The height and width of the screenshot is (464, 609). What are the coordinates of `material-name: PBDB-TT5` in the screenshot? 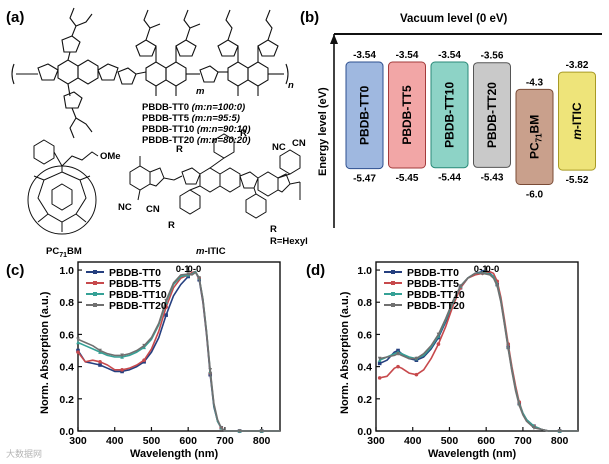 It's located at (407, 115).